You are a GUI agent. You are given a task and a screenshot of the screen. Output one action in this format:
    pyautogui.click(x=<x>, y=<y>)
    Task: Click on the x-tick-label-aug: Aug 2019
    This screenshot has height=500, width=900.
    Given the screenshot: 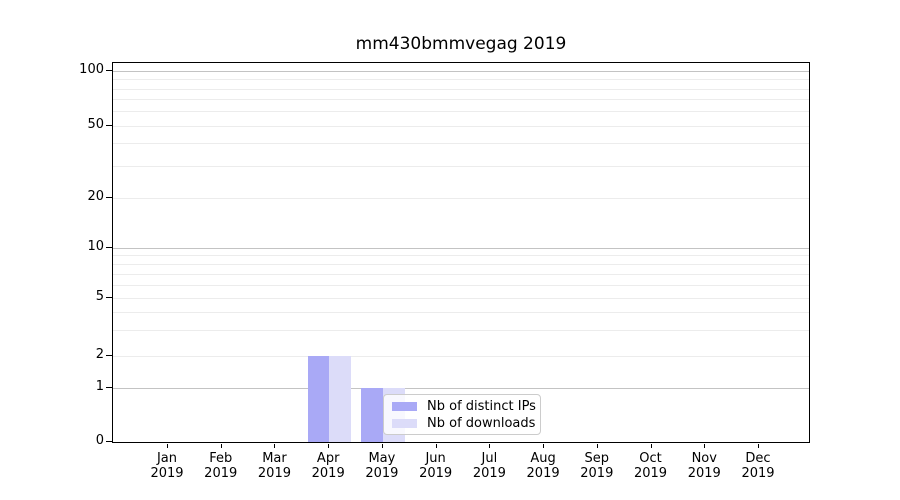 What is the action you would take?
    pyautogui.click(x=543, y=466)
    